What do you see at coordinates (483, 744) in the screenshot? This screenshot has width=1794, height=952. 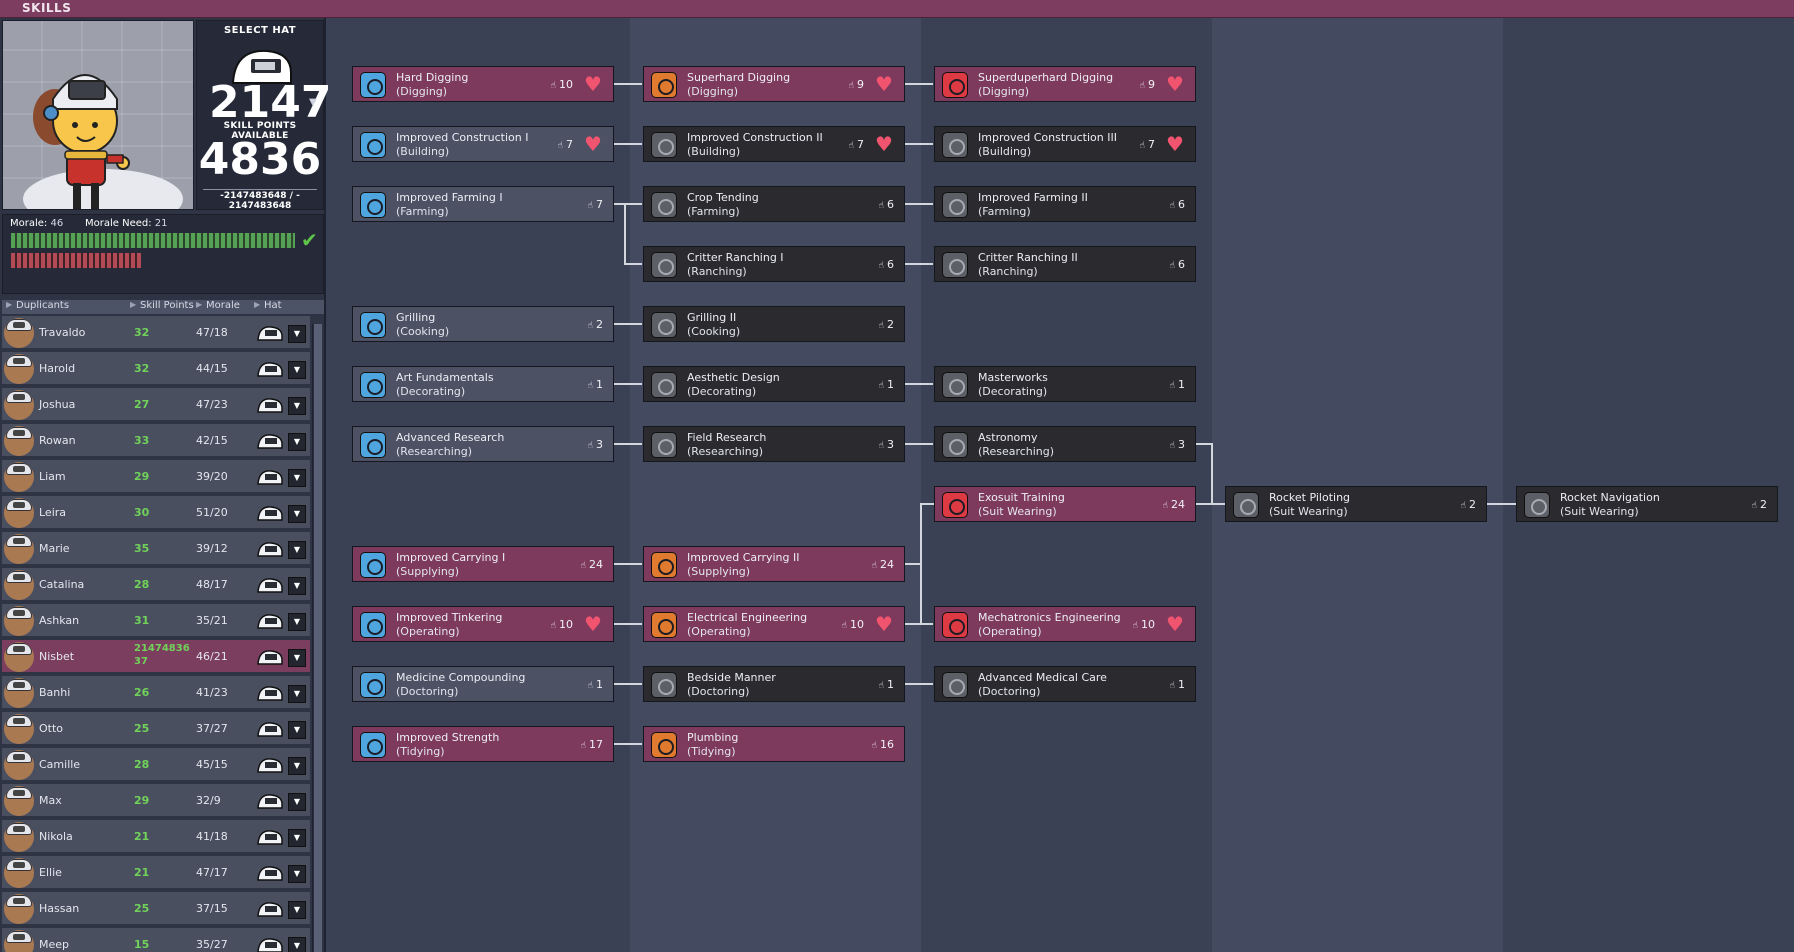 I see `skill-card: Improved Strength (Tidying) ☝ 17` at bounding box center [483, 744].